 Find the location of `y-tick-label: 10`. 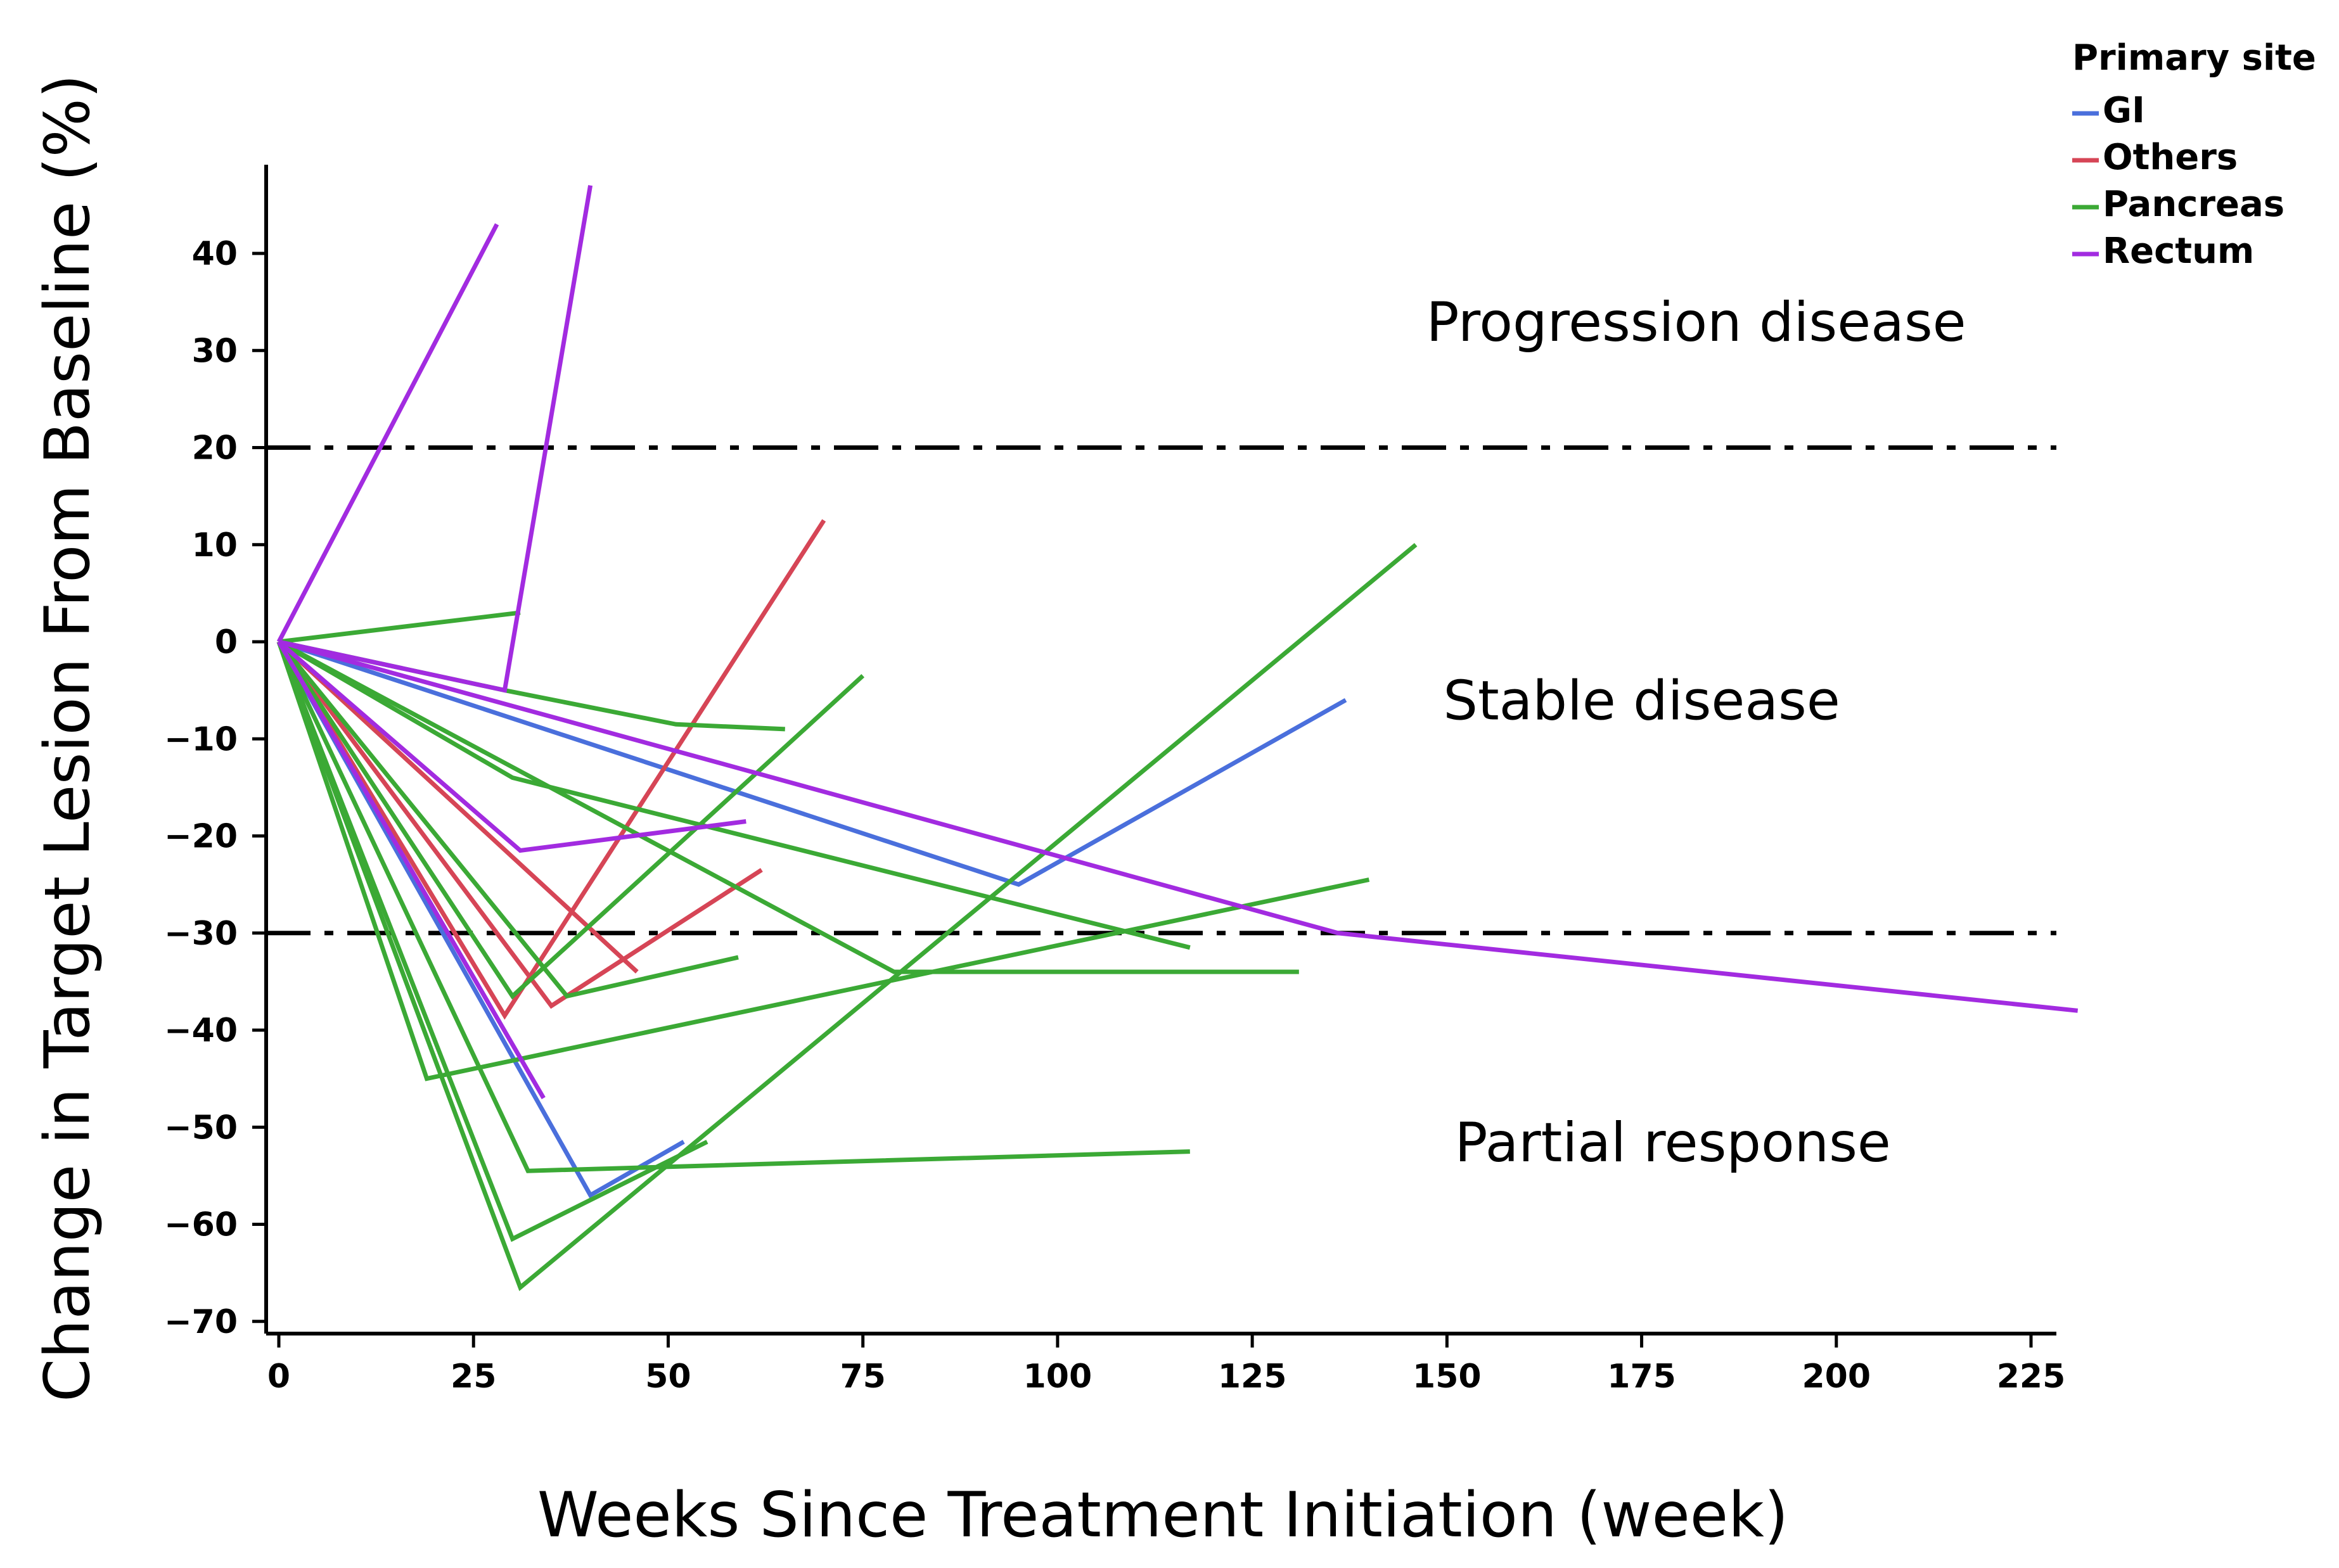

y-tick-label: 10 is located at coordinates (215, 545).